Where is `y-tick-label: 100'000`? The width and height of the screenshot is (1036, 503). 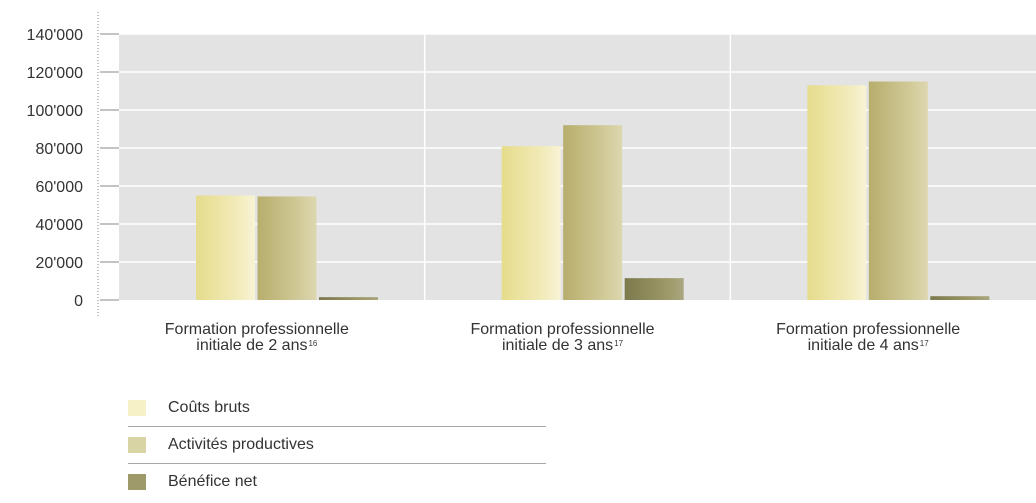 y-tick-label: 100'000 is located at coordinates (55, 111).